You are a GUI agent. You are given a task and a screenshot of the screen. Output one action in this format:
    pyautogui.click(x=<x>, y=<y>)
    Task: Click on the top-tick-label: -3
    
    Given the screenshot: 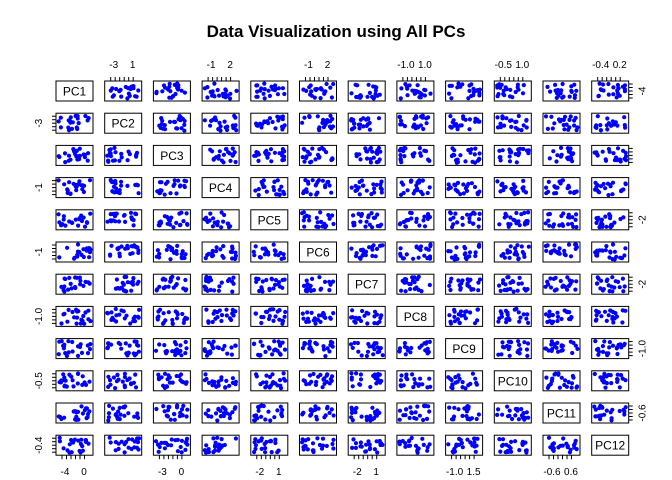 What is the action you would take?
    pyautogui.click(x=113, y=65)
    